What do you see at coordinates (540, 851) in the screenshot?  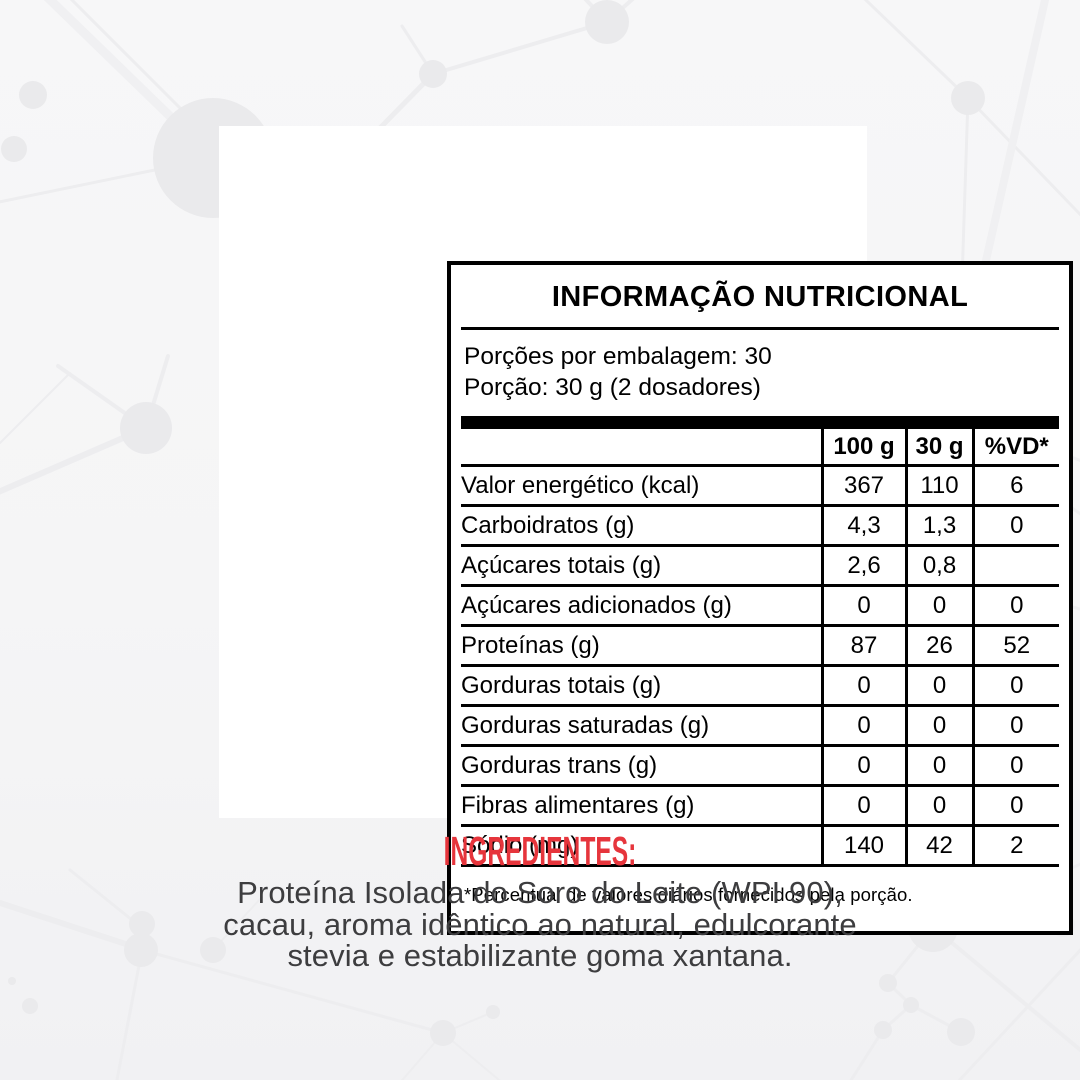 I see `ingredients-heading: INGREDIENTES:` at bounding box center [540, 851].